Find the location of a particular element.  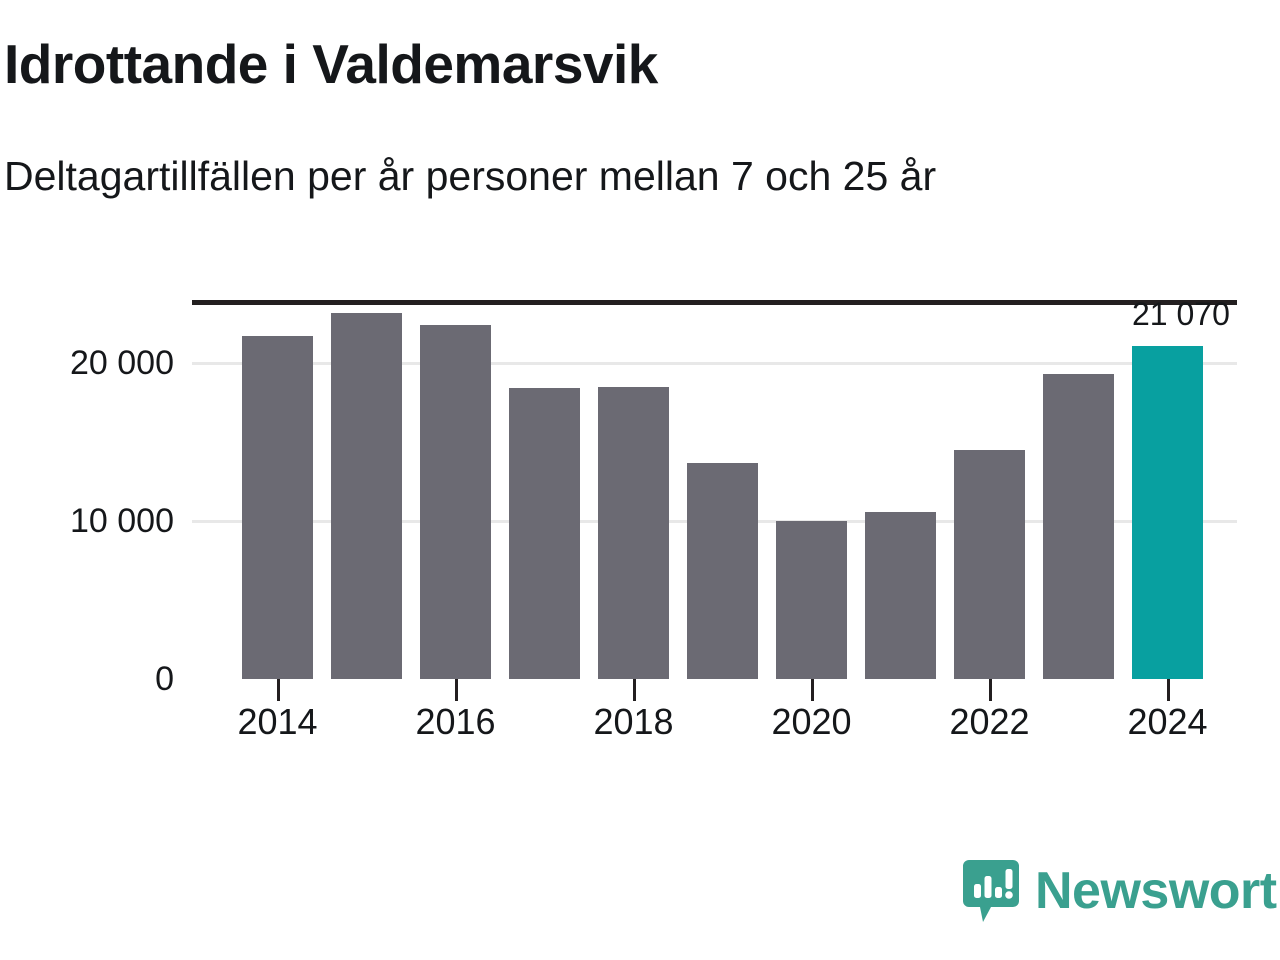

bar-2016 is located at coordinates (455, 502).